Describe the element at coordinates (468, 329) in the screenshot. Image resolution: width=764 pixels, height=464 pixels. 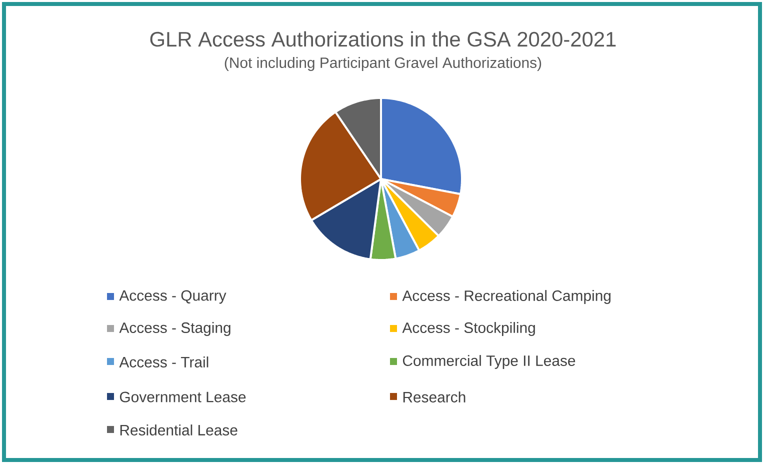
I see `legend-label: Access - Stockpiling` at that location.